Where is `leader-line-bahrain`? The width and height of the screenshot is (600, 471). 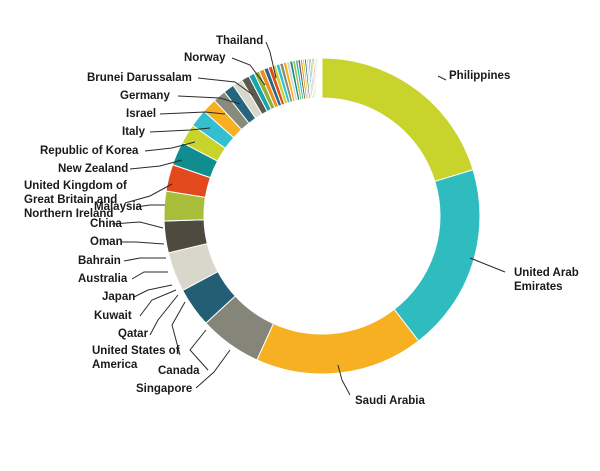
leader-line-bahrain is located at coordinates (144, 259).